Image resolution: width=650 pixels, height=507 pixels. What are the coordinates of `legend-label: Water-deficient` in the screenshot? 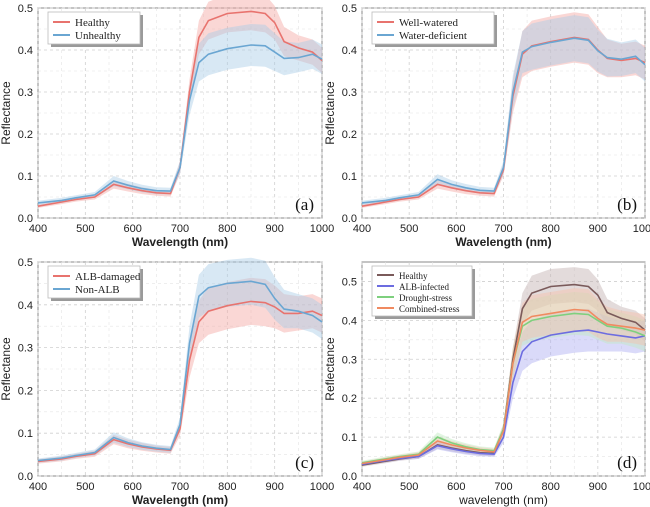 It's located at (433, 36).